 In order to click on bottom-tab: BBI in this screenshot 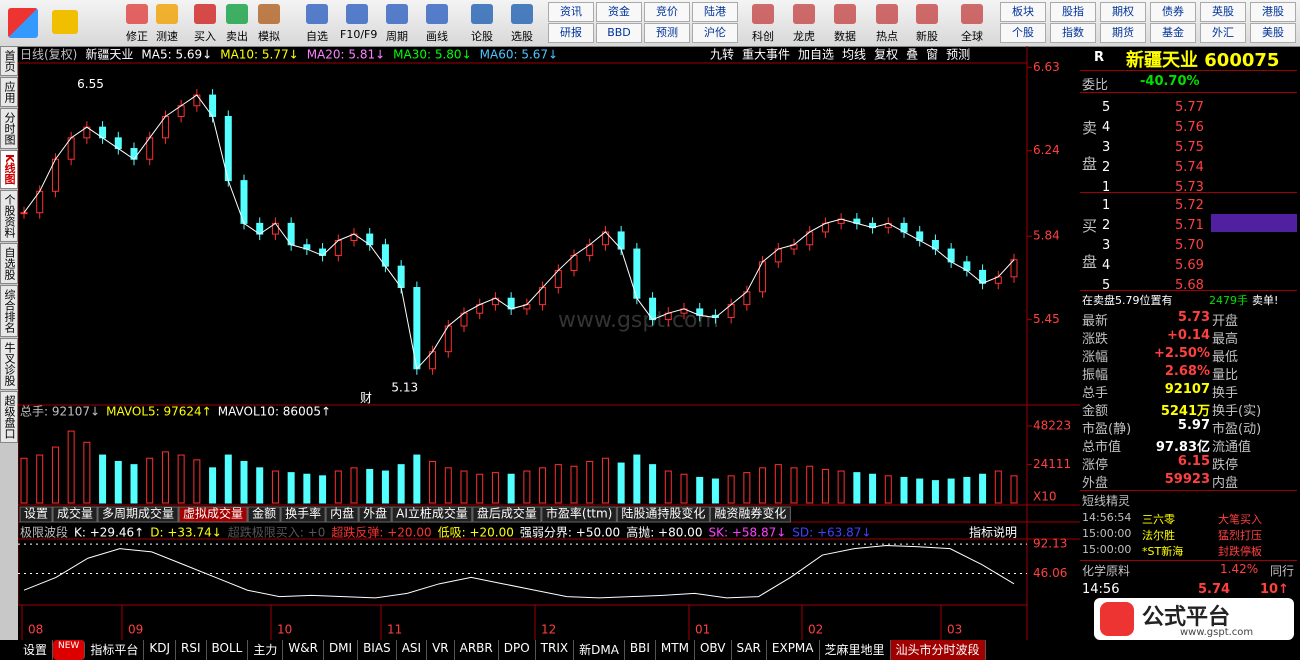, I will do `click(640, 650)`.